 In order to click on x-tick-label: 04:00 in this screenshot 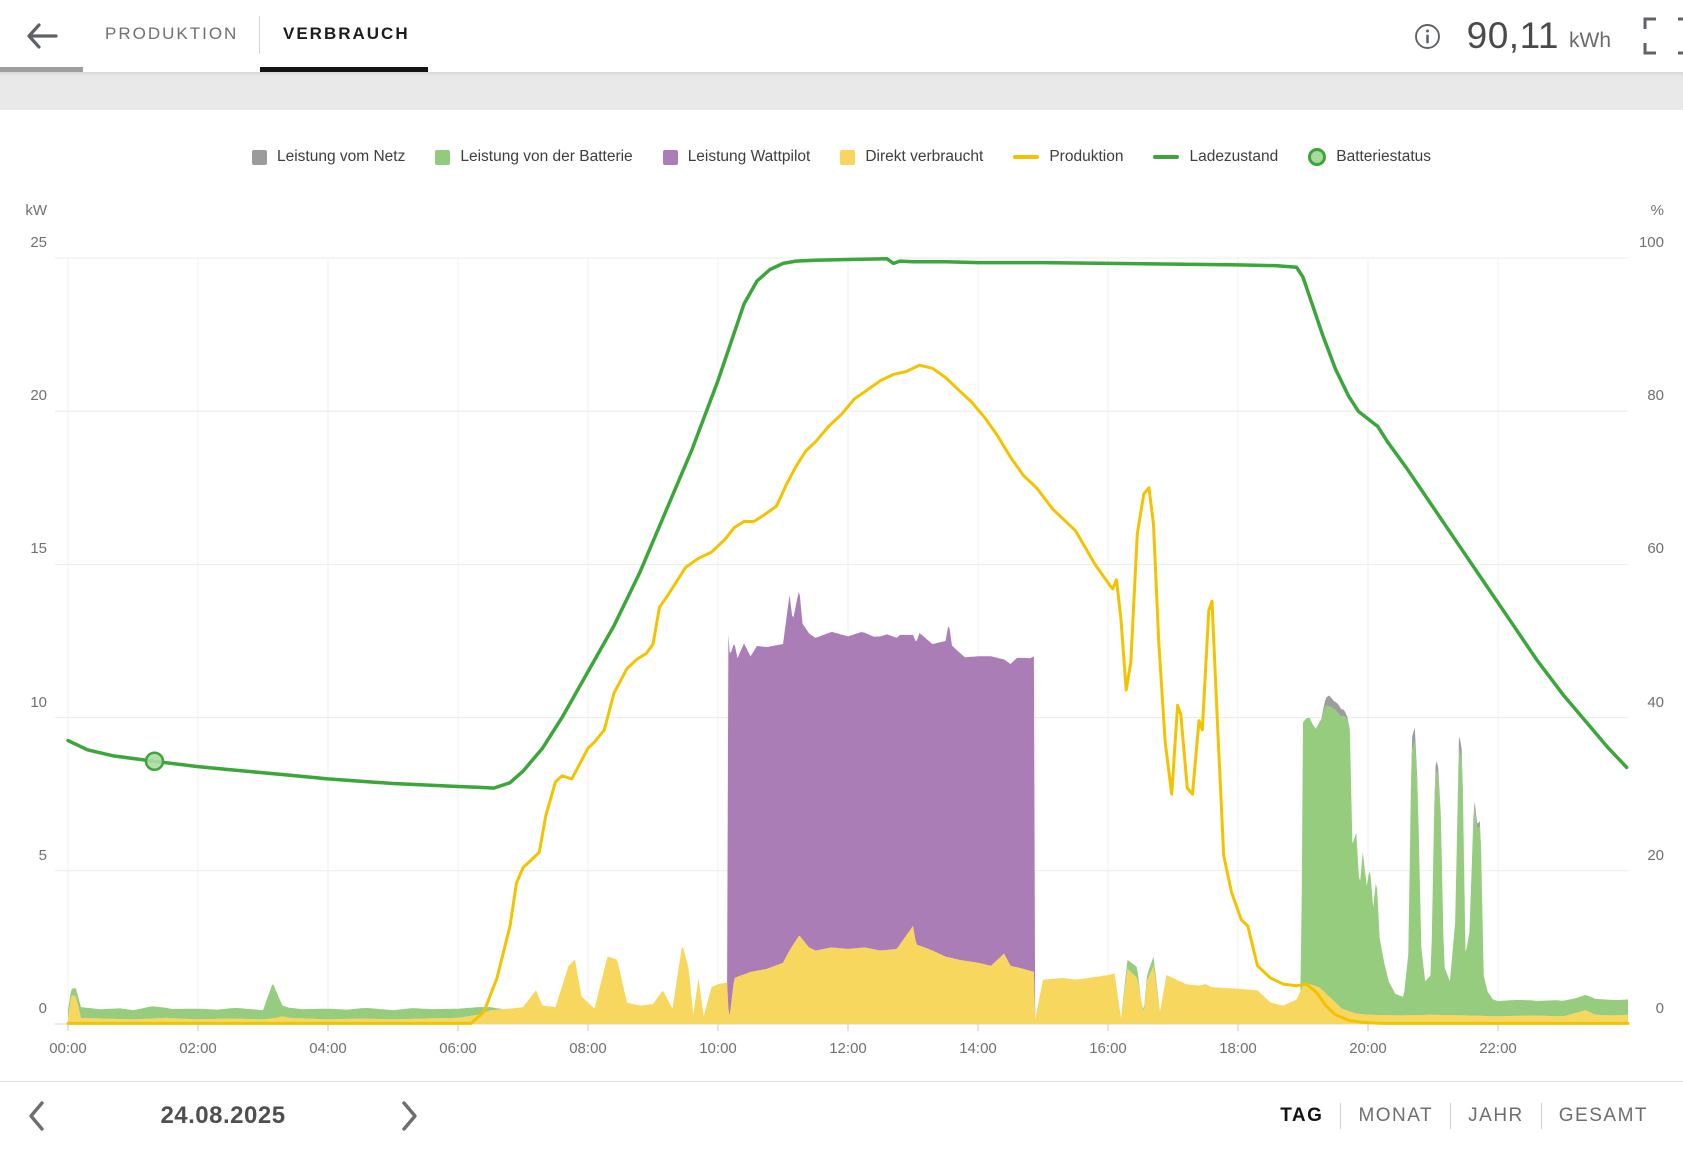, I will do `click(328, 1048)`.